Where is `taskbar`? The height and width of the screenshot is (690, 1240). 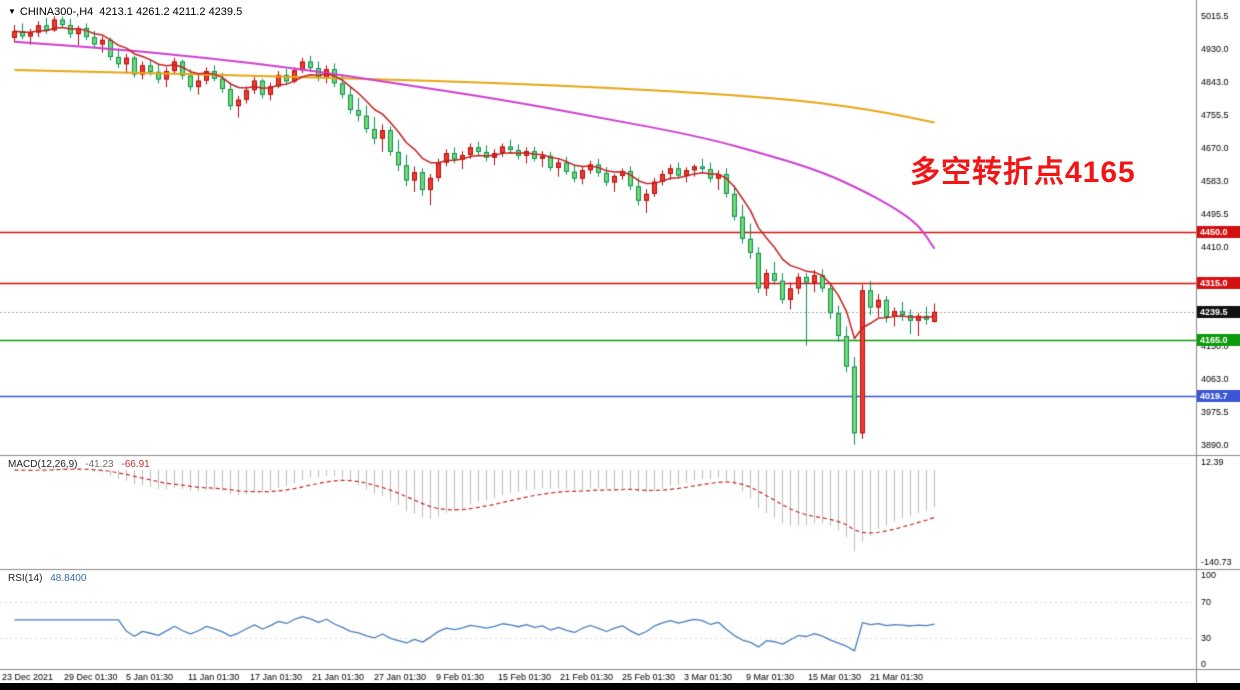 taskbar is located at coordinates (620, 686).